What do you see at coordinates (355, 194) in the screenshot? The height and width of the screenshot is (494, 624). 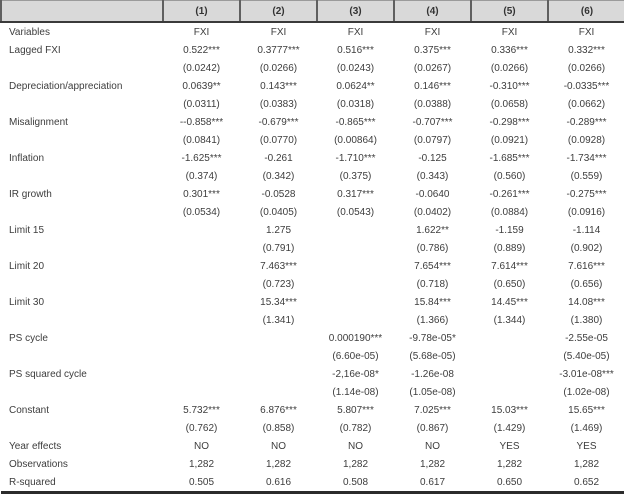 I see `table-cell: 0.317***` at bounding box center [355, 194].